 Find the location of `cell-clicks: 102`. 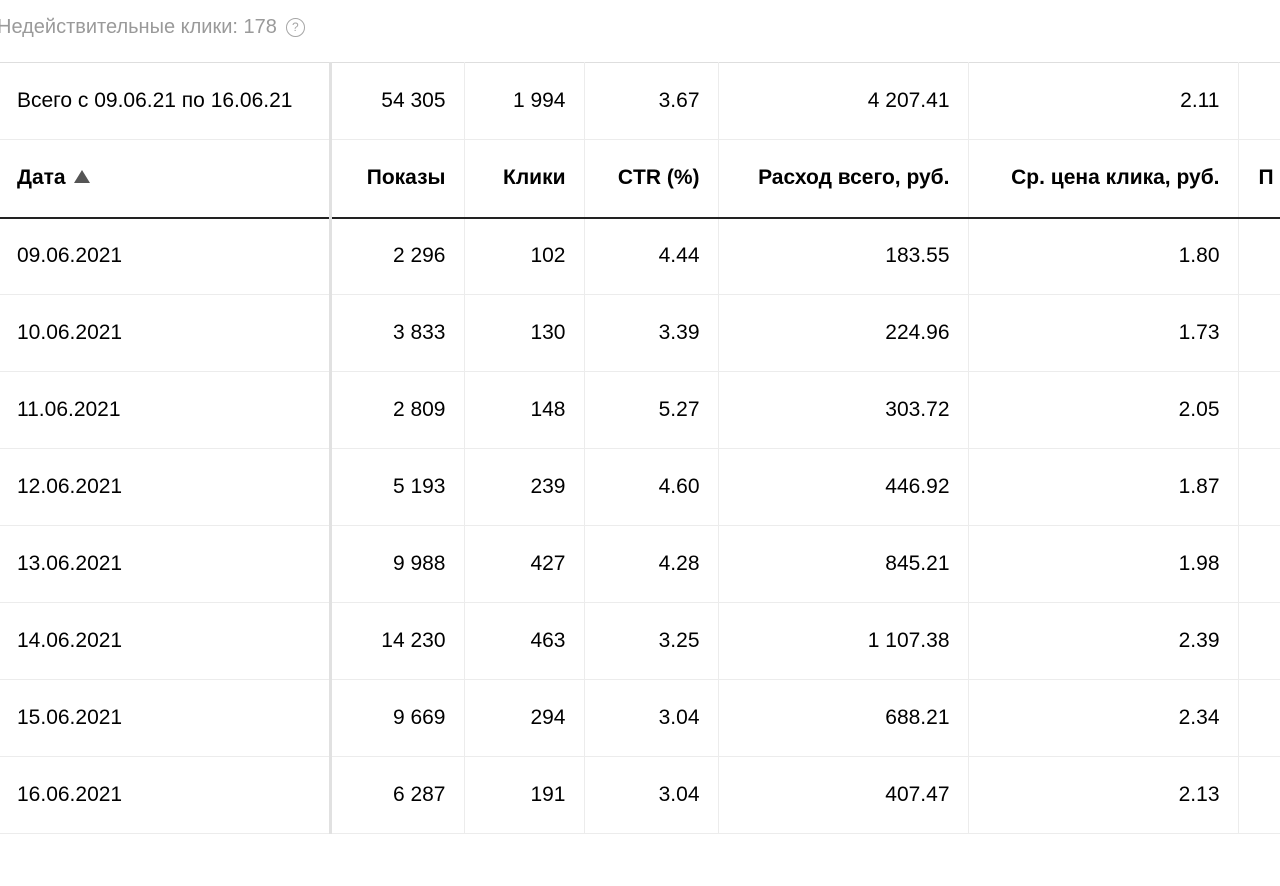

cell-clicks: 102 is located at coordinates (524, 256).